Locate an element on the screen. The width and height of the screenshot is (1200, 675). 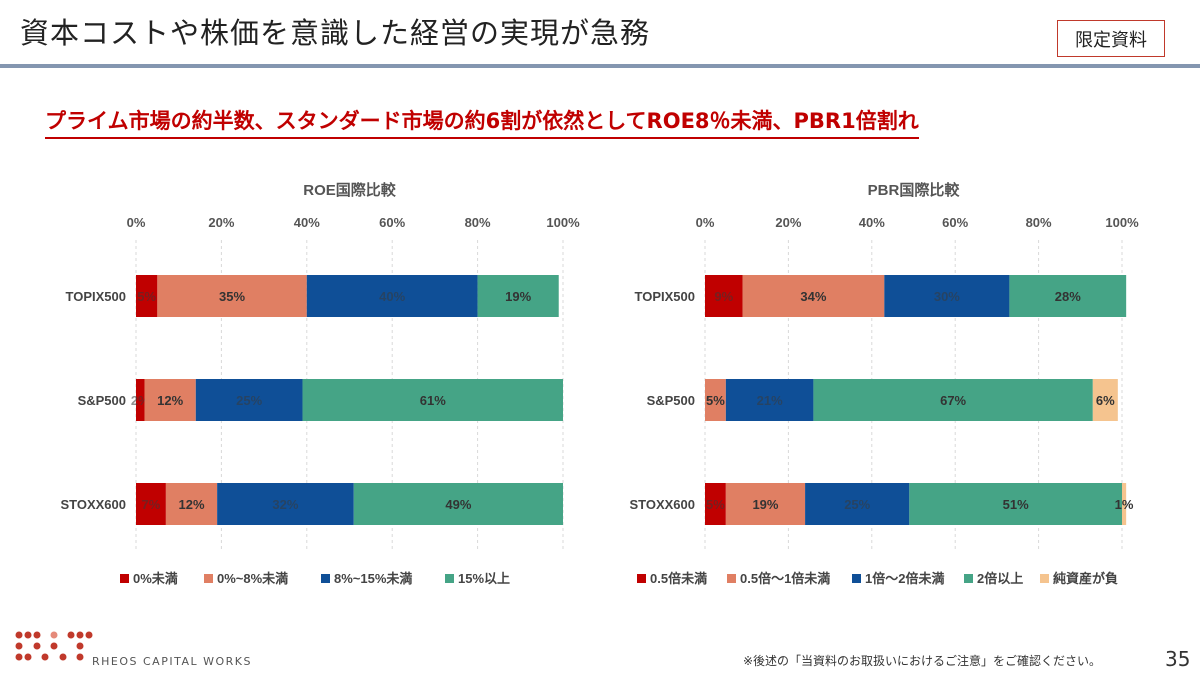
data-label: 6% is located at coordinates (1105, 400).